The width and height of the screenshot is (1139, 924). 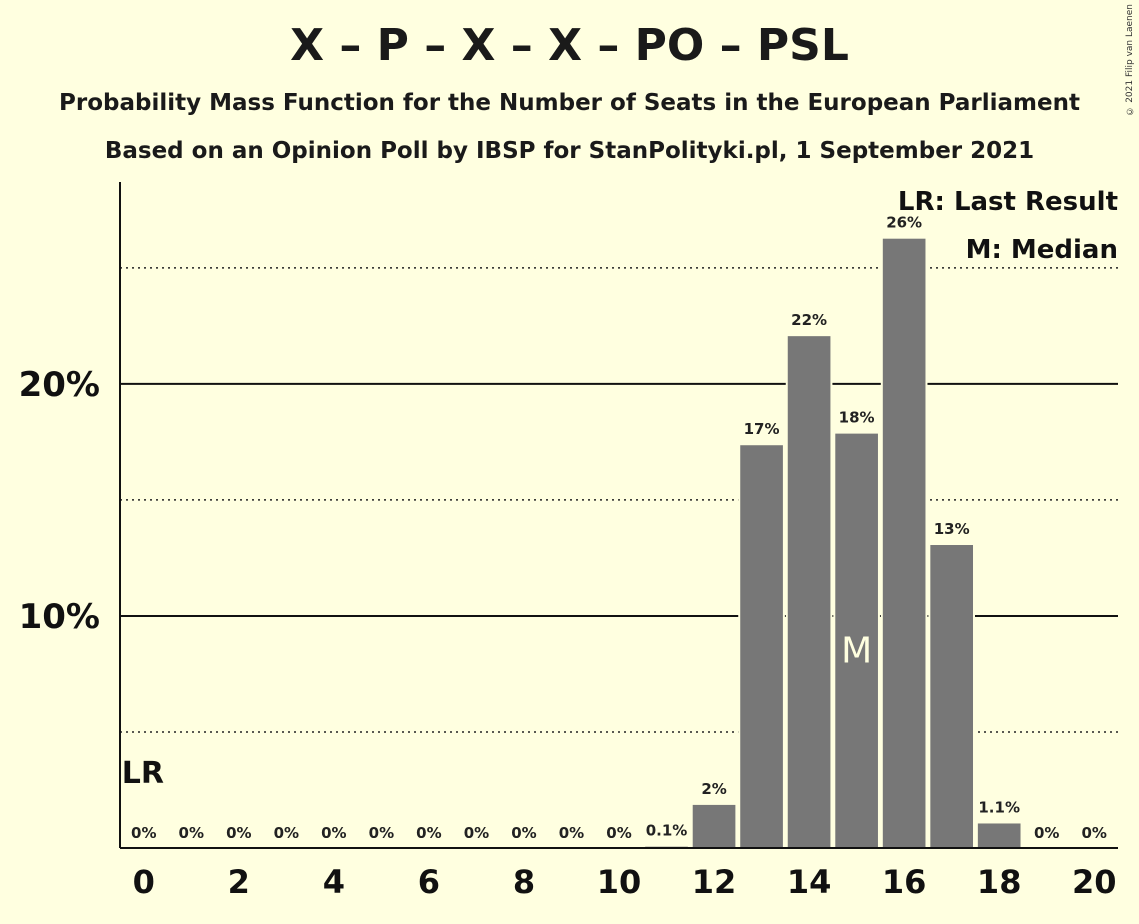 I want to click on legend-entry-1: LR: Last Result, so click(x=1008, y=202).